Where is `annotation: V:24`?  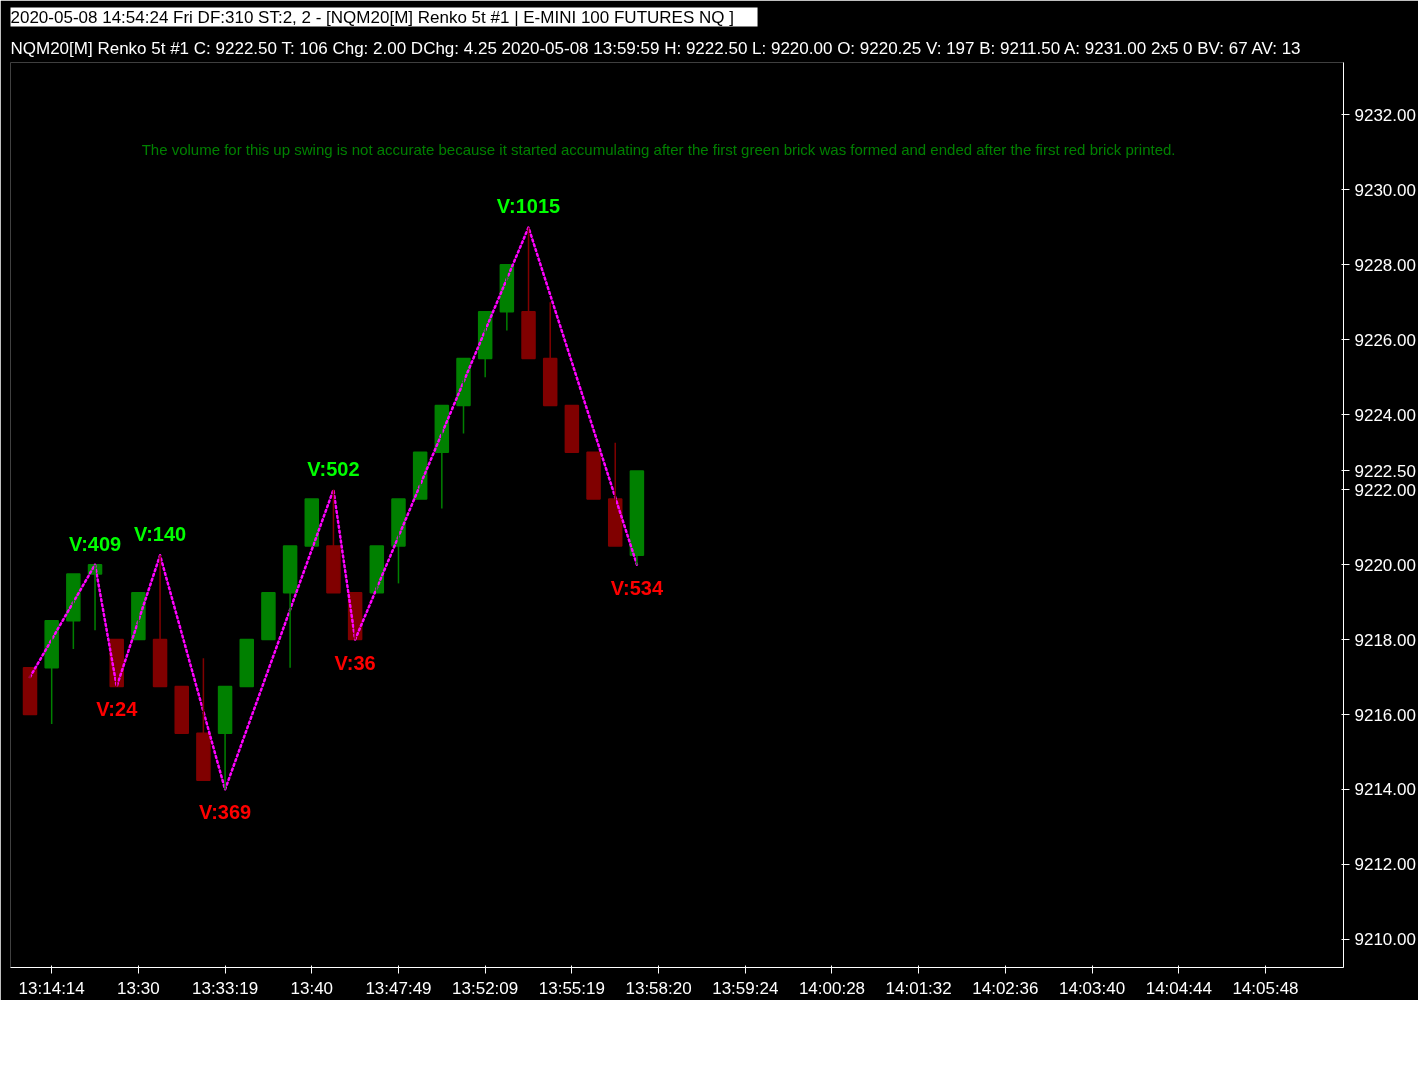 annotation: V:24 is located at coordinates (117, 709).